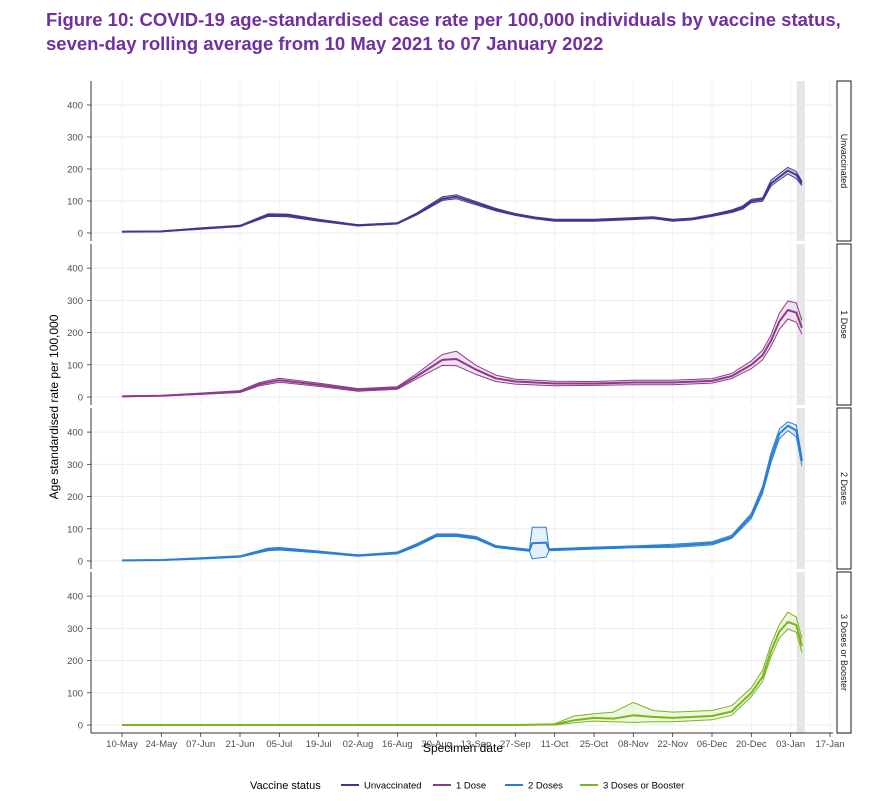 The height and width of the screenshot is (801, 869). I want to click on facet-strip-label: 3 Doses or Booster, so click(844, 652).